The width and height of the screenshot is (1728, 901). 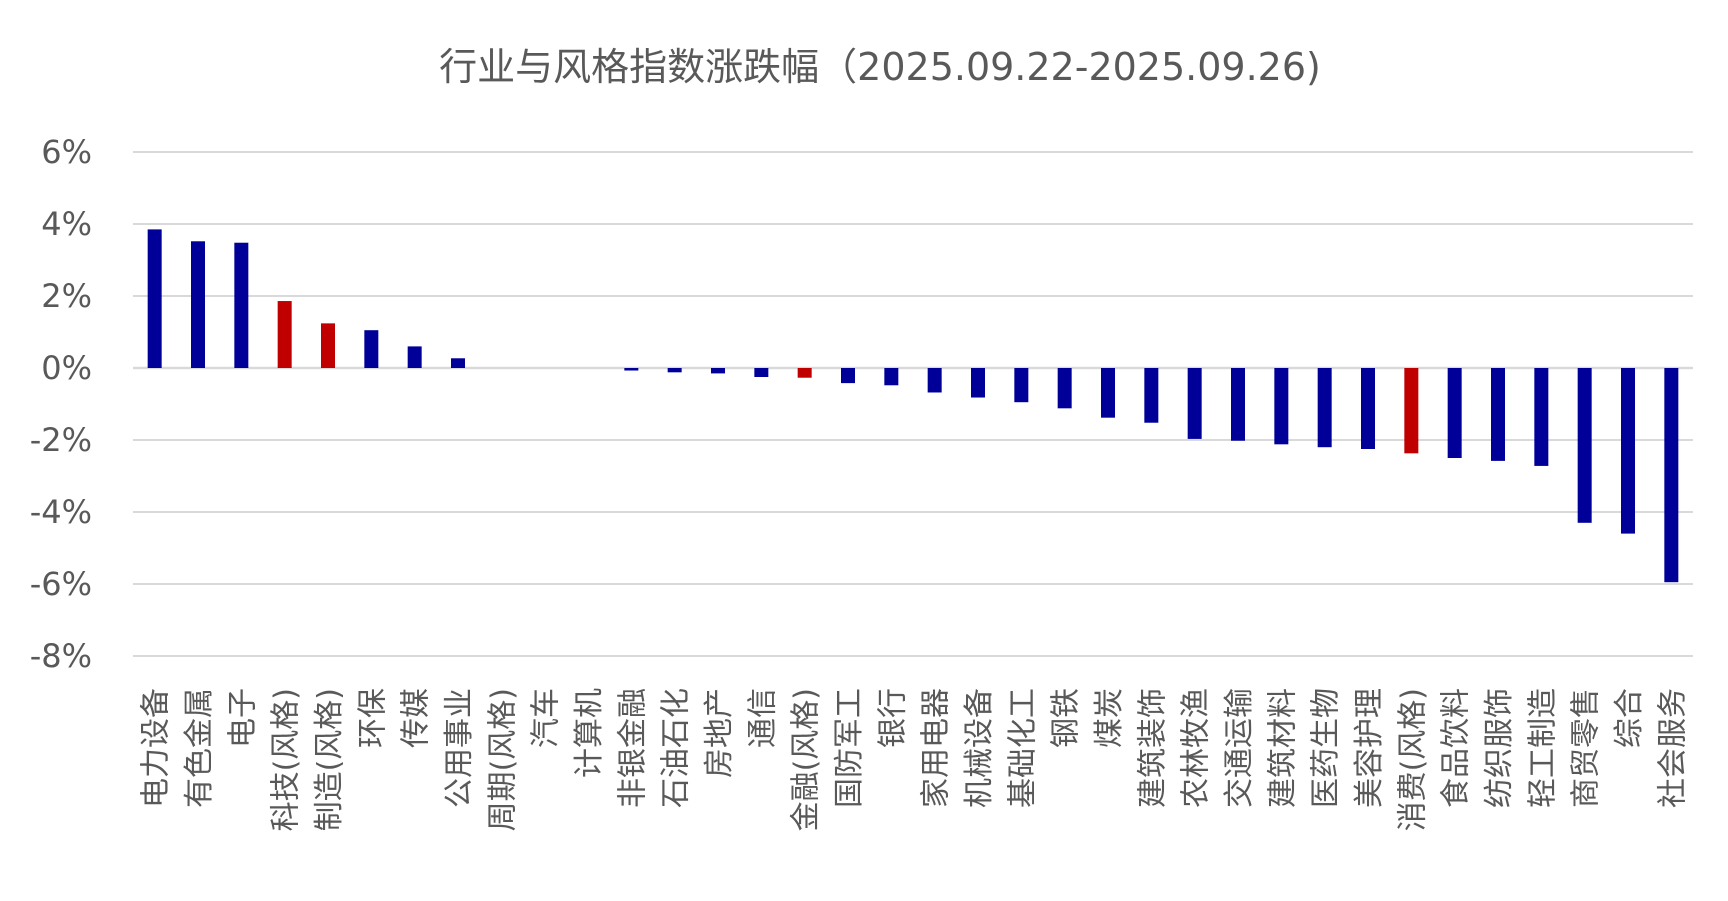 What do you see at coordinates (416, 718) in the screenshot?
I see `x-tick-label: 传媒` at bounding box center [416, 718].